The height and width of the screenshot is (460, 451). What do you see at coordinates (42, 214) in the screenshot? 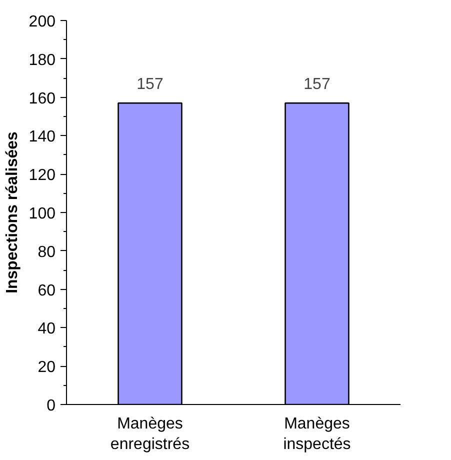
I see `y-tick-label: 100` at bounding box center [42, 214].